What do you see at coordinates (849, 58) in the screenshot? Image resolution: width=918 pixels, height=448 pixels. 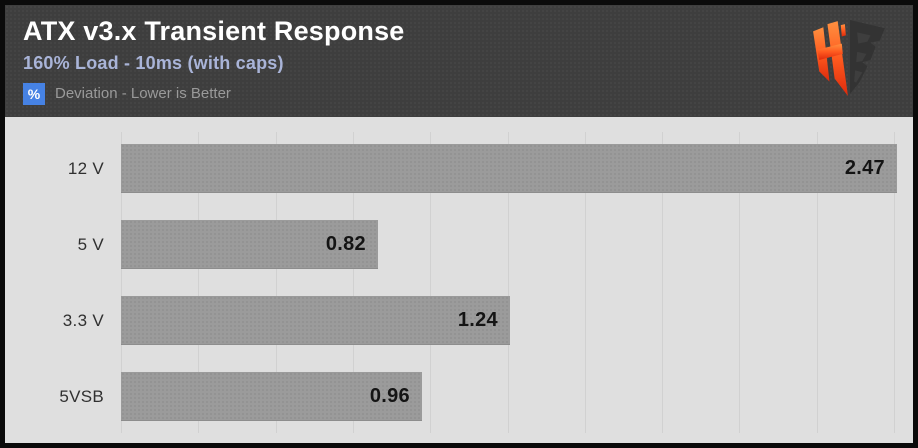 I see `hardware-busters-logo-icon` at bounding box center [849, 58].